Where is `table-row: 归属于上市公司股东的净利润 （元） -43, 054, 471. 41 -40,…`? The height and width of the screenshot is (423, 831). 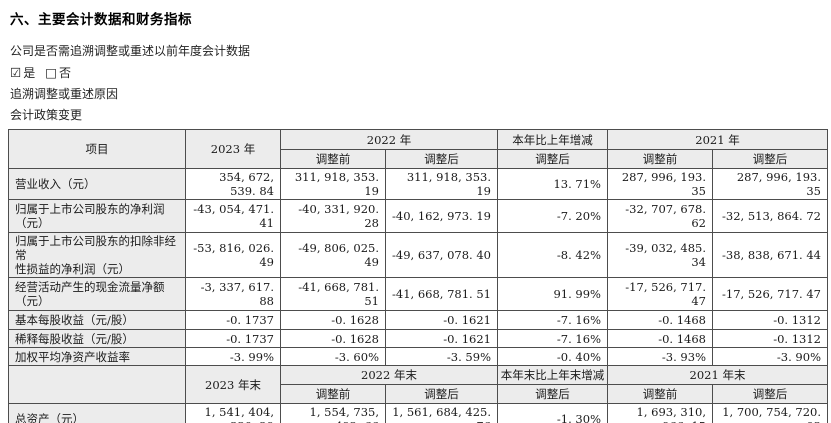 table-row: 归属于上市公司股东的净利润 （元） -43, 054, 471. 41 -40,… is located at coordinates (418, 216).